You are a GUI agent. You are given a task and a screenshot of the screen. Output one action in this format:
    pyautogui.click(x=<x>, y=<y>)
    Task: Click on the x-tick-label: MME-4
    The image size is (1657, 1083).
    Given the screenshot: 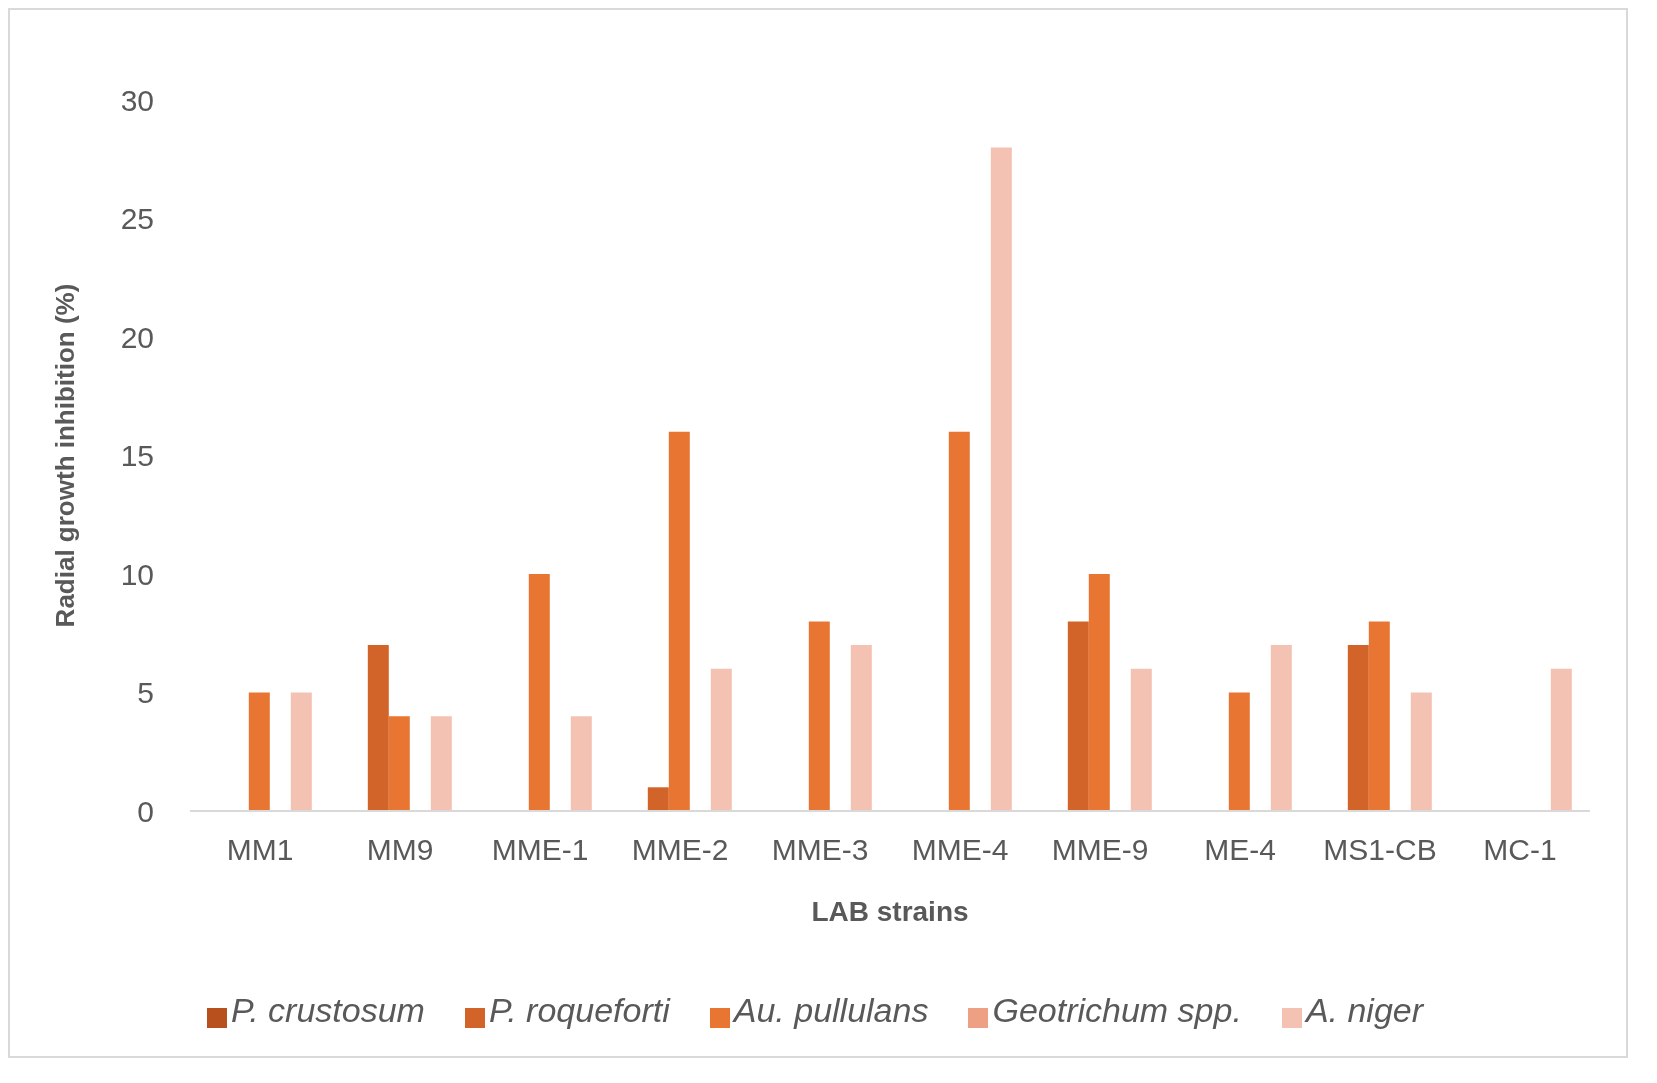 What is the action you would take?
    pyautogui.click(x=960, y=850)
    